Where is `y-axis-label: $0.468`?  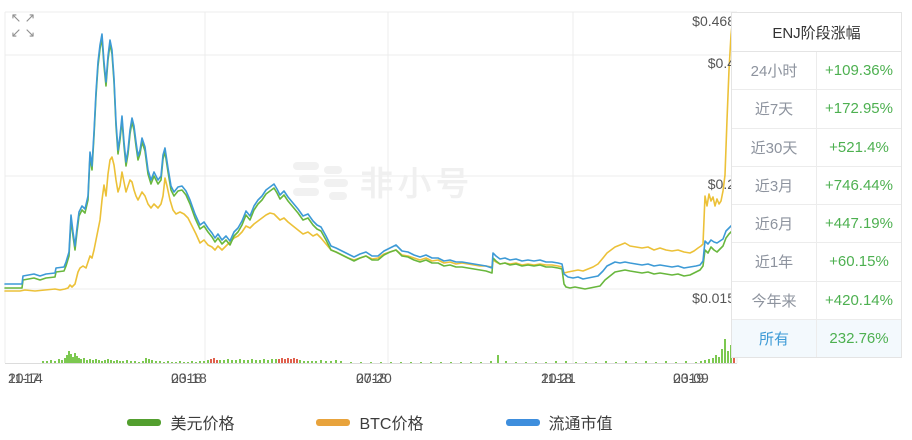 y-axis-label: $0.468 is located at coordinates (713, 21).